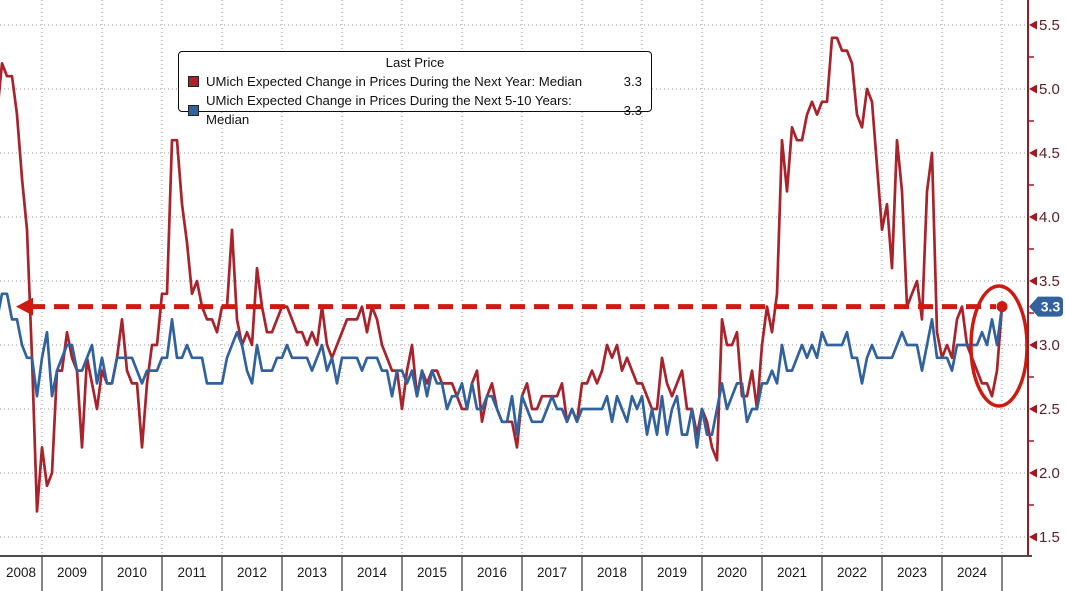 The image size is (1065, 591). I want to click on x-axis-year-label: 2017, so click(552, 572).